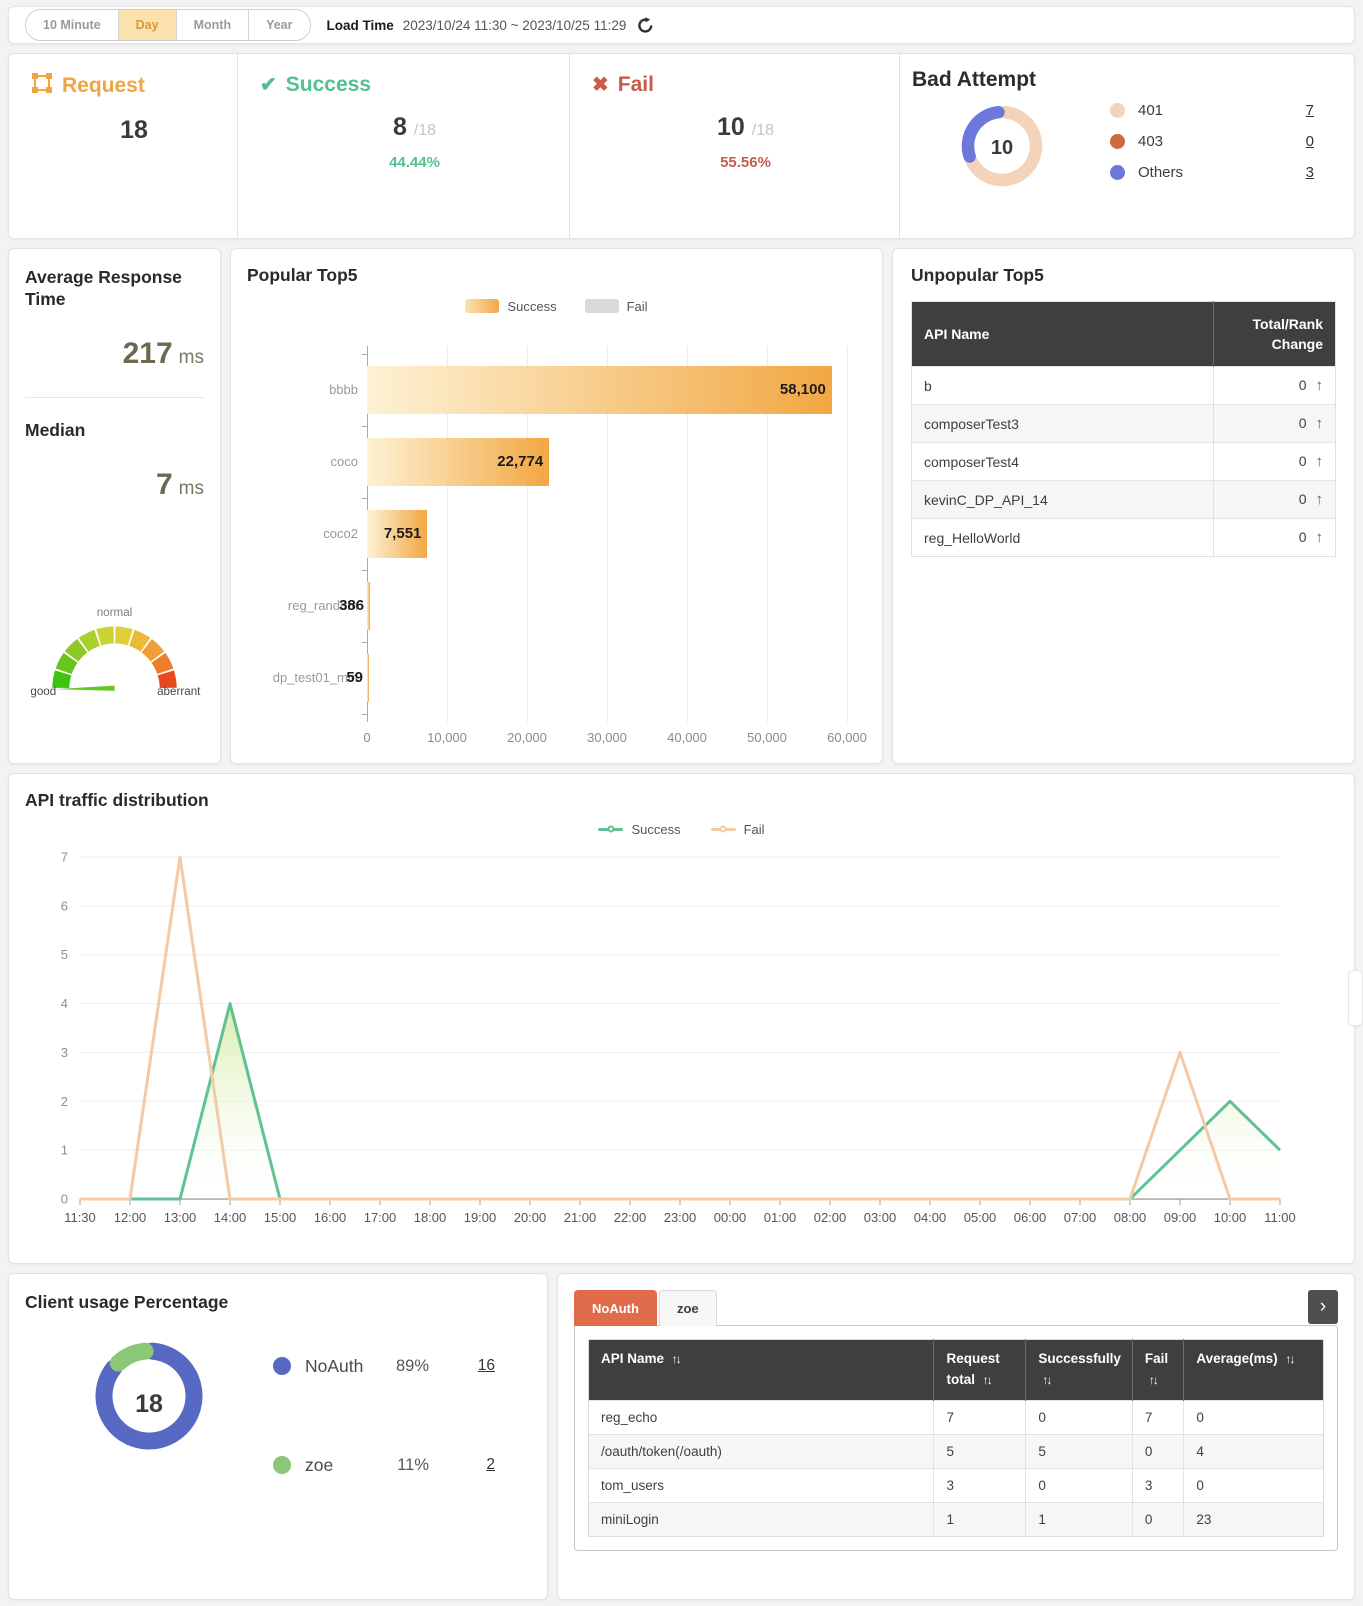 The width and height of the screenshot is (1363, 1606). I want to click on range-button-month: Month, so click(213, 25).